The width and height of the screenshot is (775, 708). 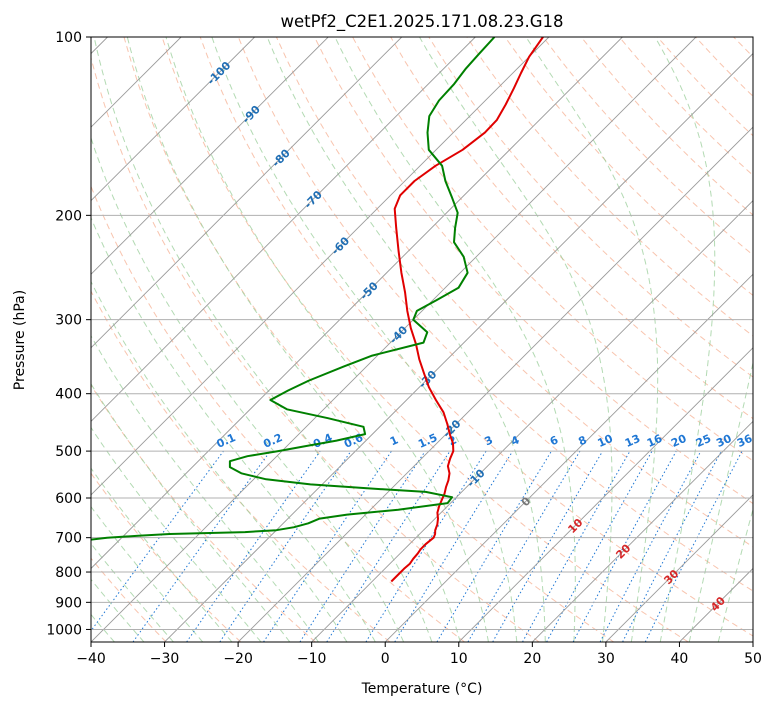 I want to click on mixing-ratio-label: 13, so click(x=632, y=441).